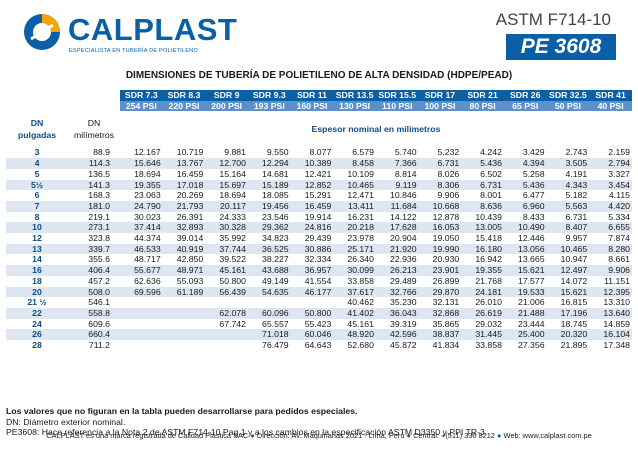 This screenshot has height=451, width=638. I want to click on thickness-cell: 8.661, so click(610, 260).